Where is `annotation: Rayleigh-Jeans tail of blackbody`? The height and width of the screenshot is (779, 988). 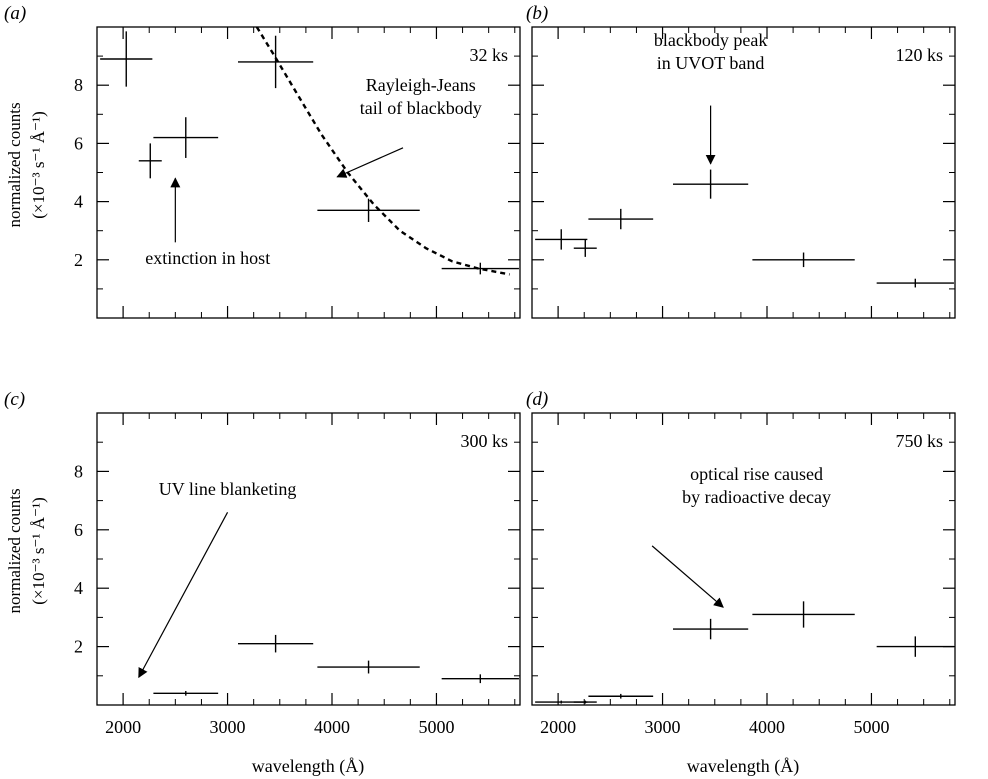
annotation: Rayleigh-Jeans tail of blackbody is located at coordinates (409, 126).